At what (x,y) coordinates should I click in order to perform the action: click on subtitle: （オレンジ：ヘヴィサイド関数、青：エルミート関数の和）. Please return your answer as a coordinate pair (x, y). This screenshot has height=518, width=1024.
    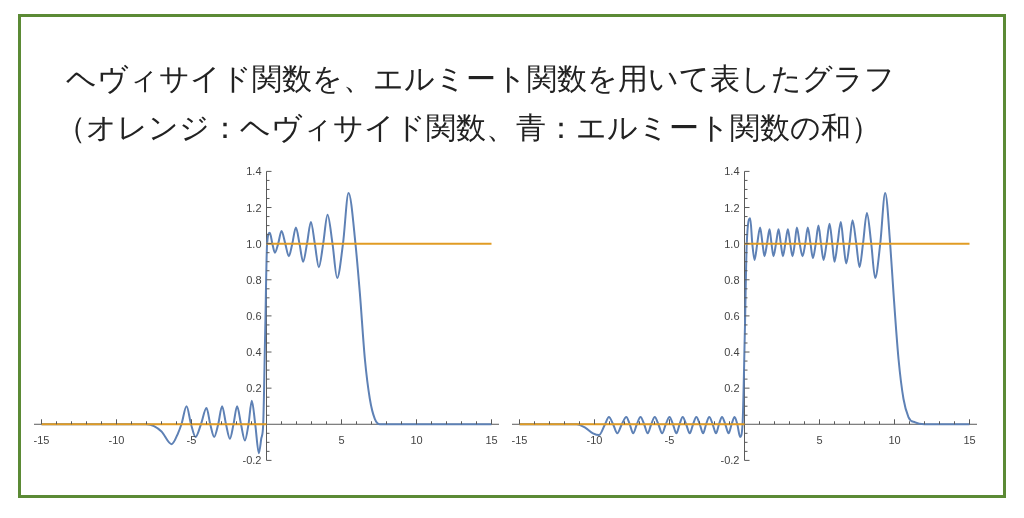
    Looking at the image, I should click on (468, 127).